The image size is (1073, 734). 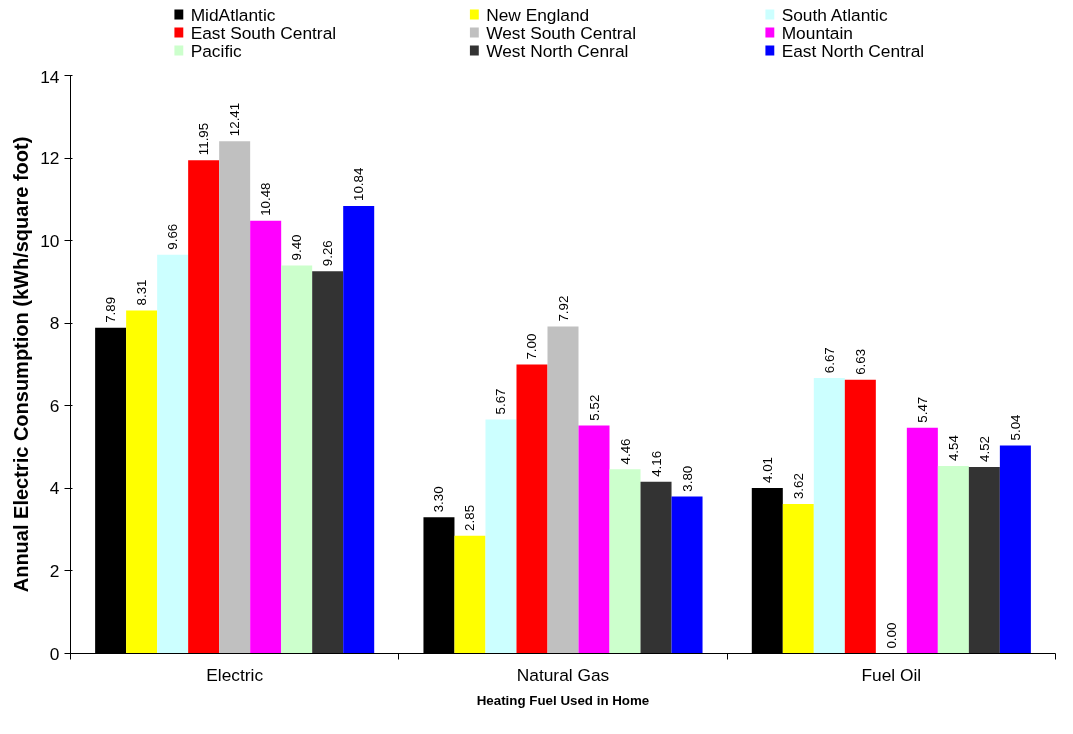 What do you see at coordinates (266, 199) in the screenshot?
I see `data-label: 10.48` at bounding box center [266, 199].